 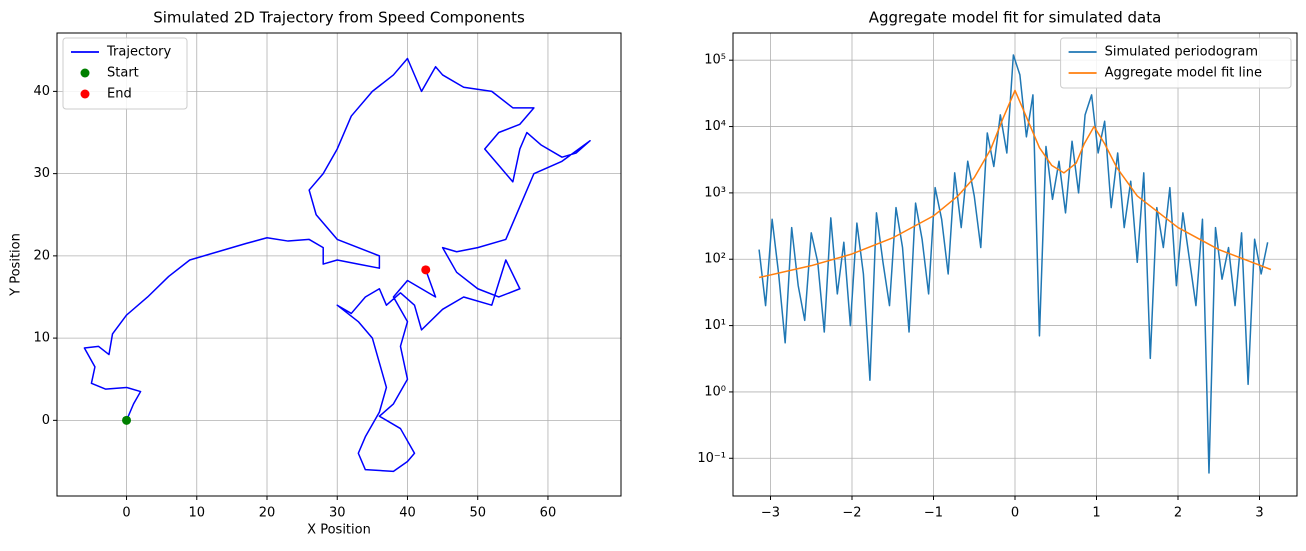 I want to click on x-tick-label: 20, so click(x=267, y=513).